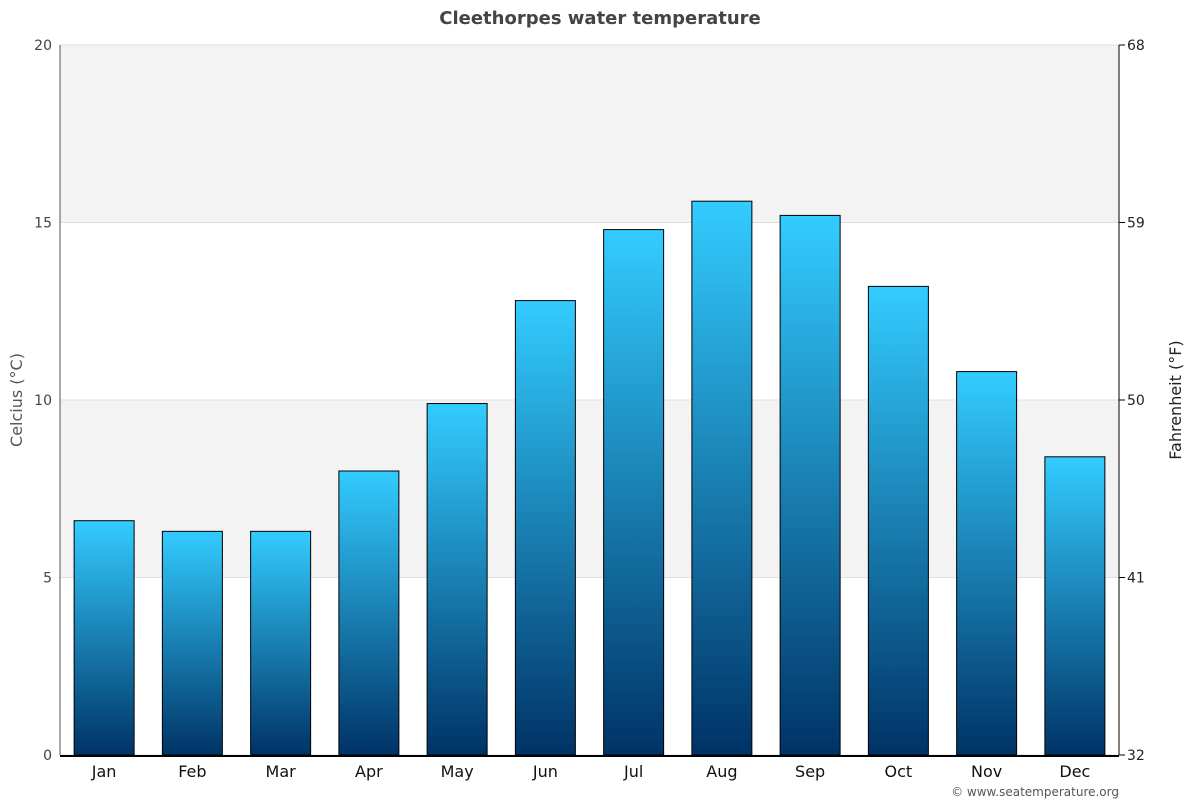 This screenshot has height=804, width=1200. What do you see at coordinates (987, 563) in the screenshot?
I see `bar-nov` at bounding box center [987, 563].